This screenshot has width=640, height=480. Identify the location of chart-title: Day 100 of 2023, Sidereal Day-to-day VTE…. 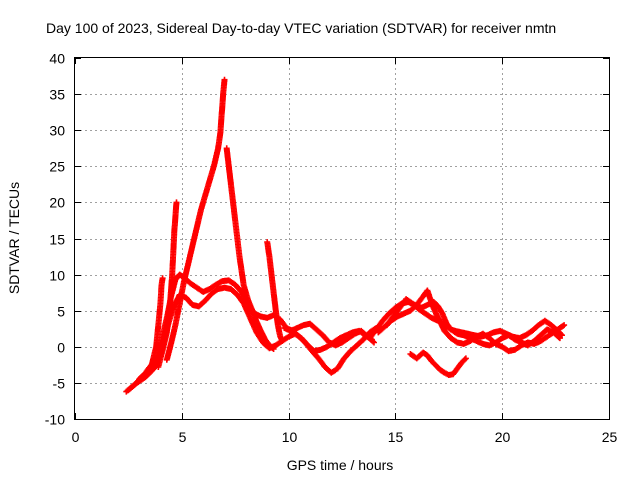
(301, 28).